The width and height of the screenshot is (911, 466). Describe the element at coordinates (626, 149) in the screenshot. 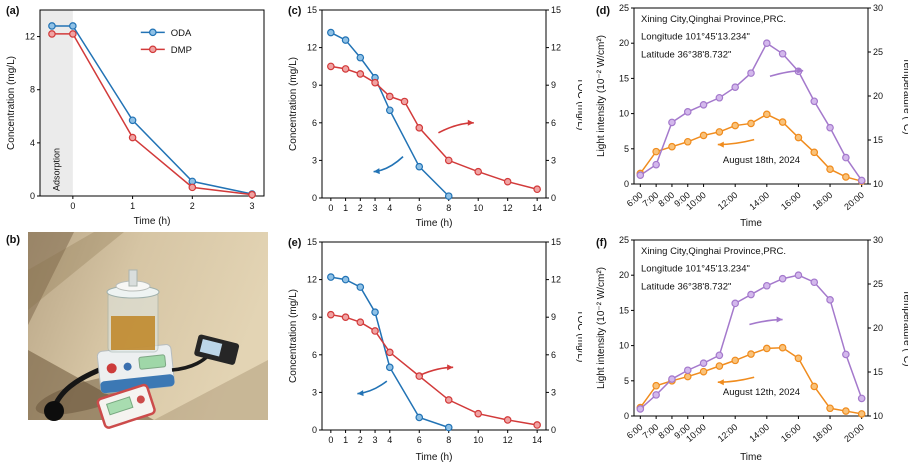

I see `svg-text: 5` at that location.